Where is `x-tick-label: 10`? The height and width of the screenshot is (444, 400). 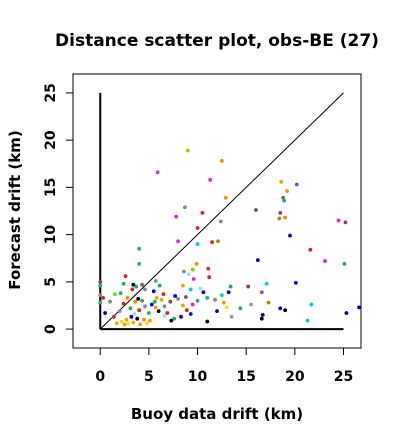 x-tick-label: 10 is located at coordinates (198, 377).